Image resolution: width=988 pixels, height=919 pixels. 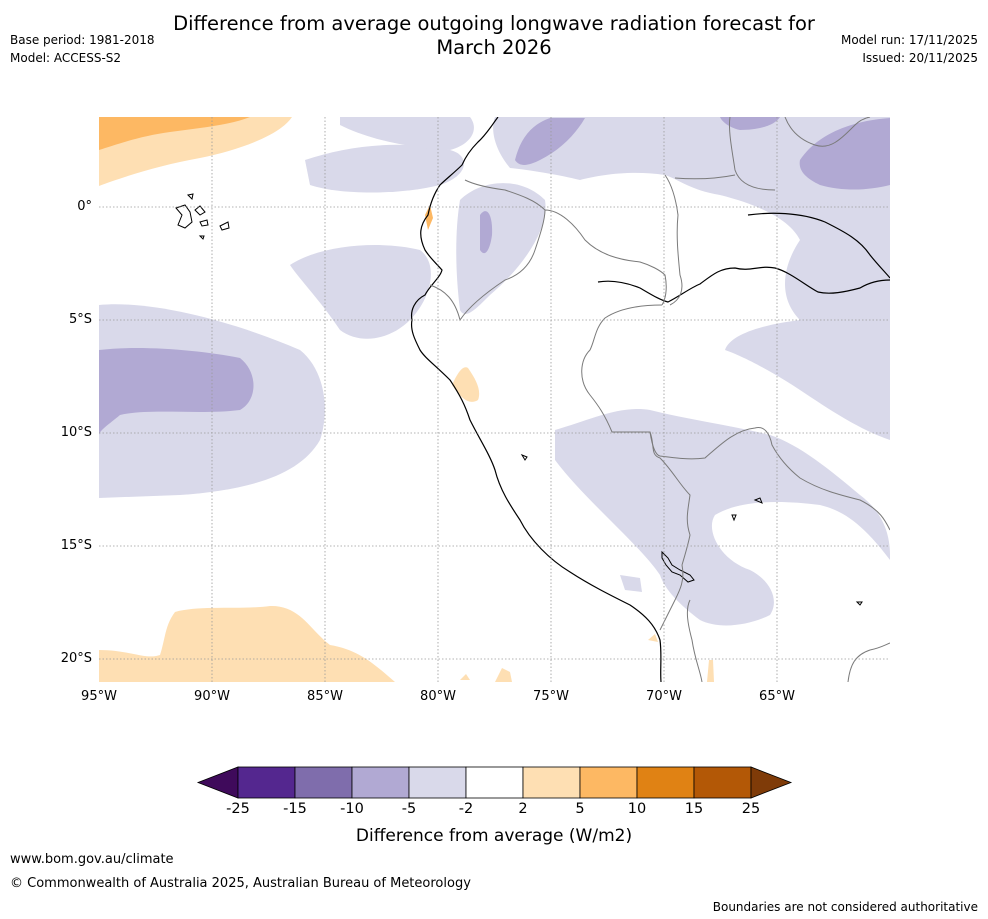 What do you see at coordinates (325, 696) in the screenshot?
I see `lon-label-85w: 85°W` at bounding box center [325, 696].